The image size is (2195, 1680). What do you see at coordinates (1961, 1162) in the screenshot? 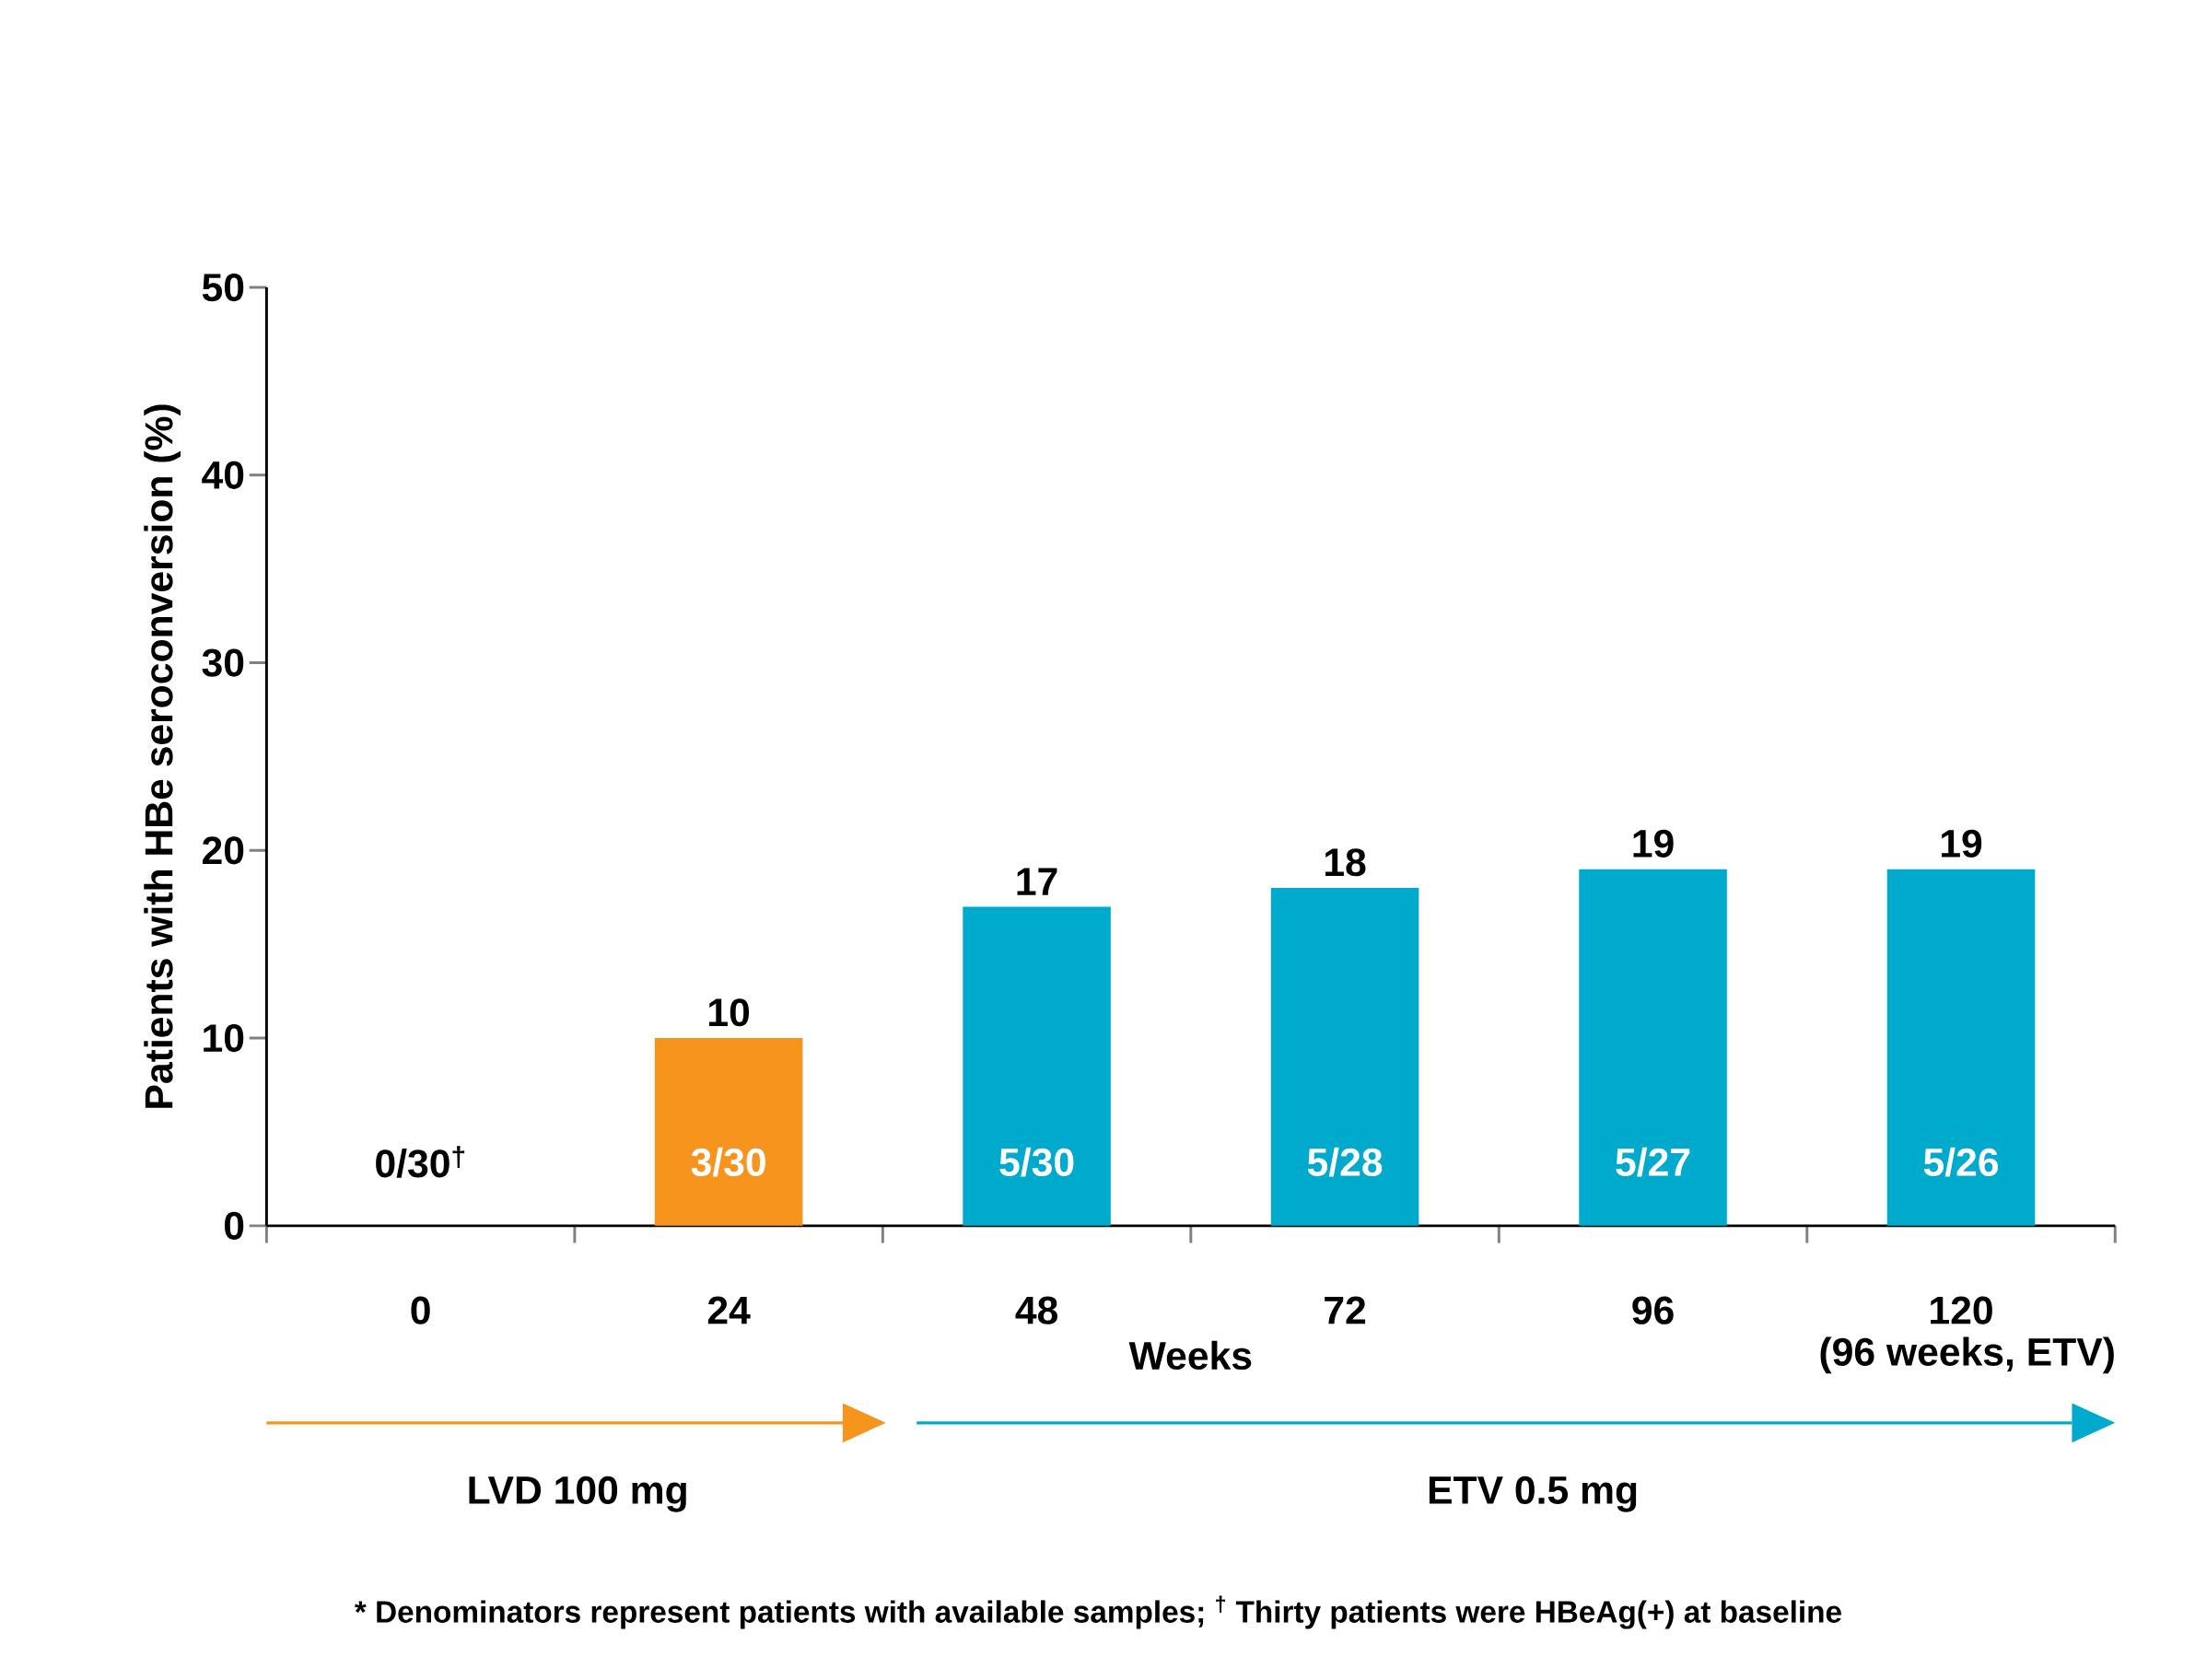
I see `annotation: 5/26` at bounding box center [1961, 1162].